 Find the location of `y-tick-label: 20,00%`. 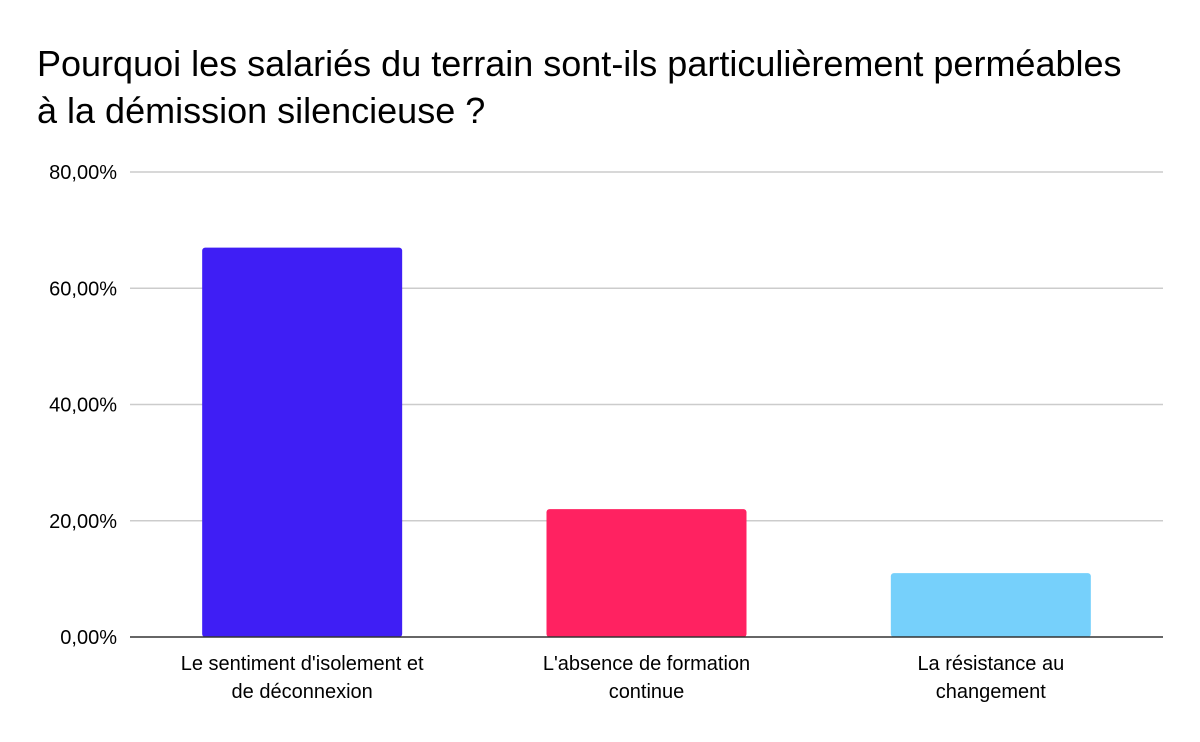

y-tick-label: 20,00% is located at coordinates (83, 522).